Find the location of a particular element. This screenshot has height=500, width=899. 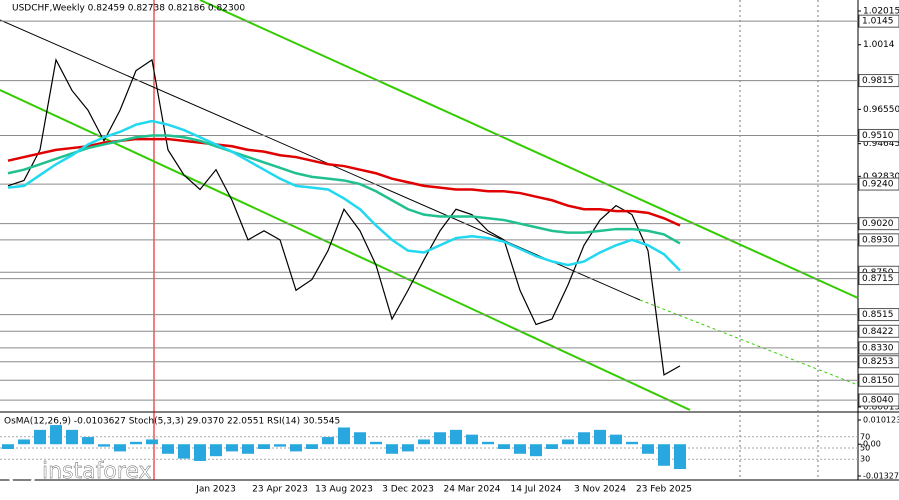

level-label: 0.8253 is located at coordinates (878, 362).